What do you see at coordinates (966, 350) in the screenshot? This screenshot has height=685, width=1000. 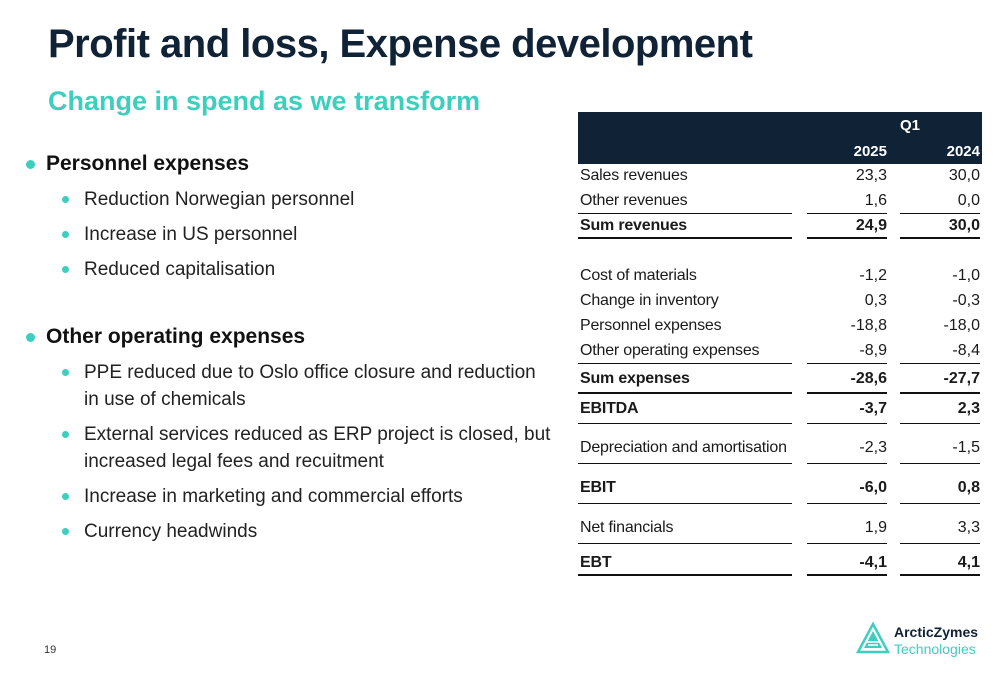 I see `value-2024: -8,4` at bounding box center [966, 350].